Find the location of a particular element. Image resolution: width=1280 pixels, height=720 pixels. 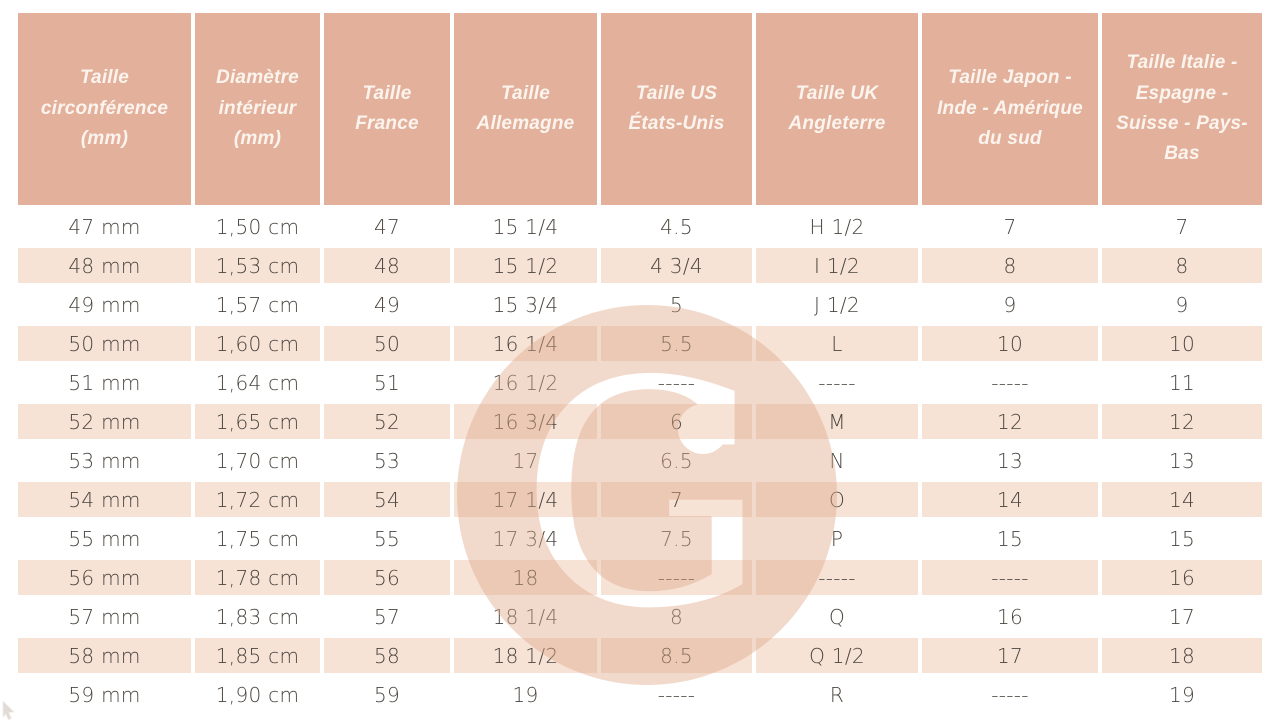

table-cell: 16 1/2 is located at coordinates (525, 382).